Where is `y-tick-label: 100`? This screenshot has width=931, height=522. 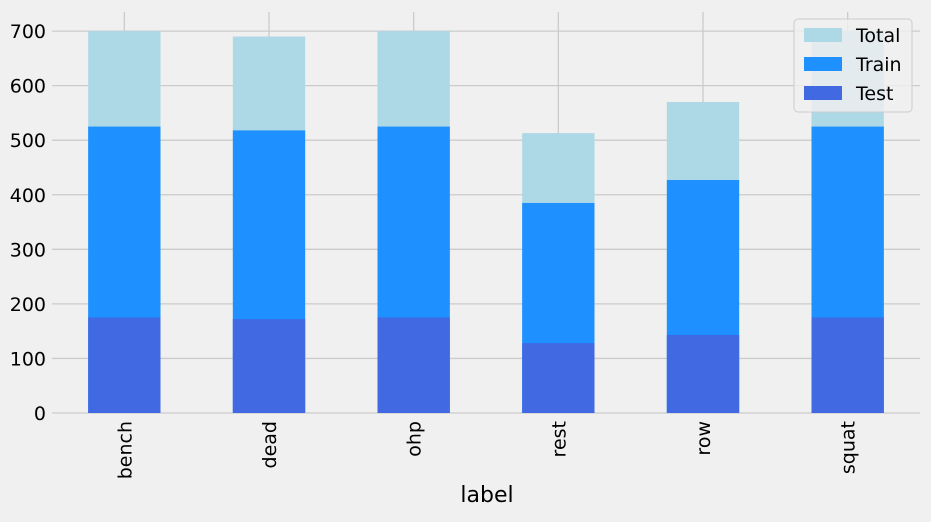 y-tick-label: 100 is located at coordinates (28, 359).